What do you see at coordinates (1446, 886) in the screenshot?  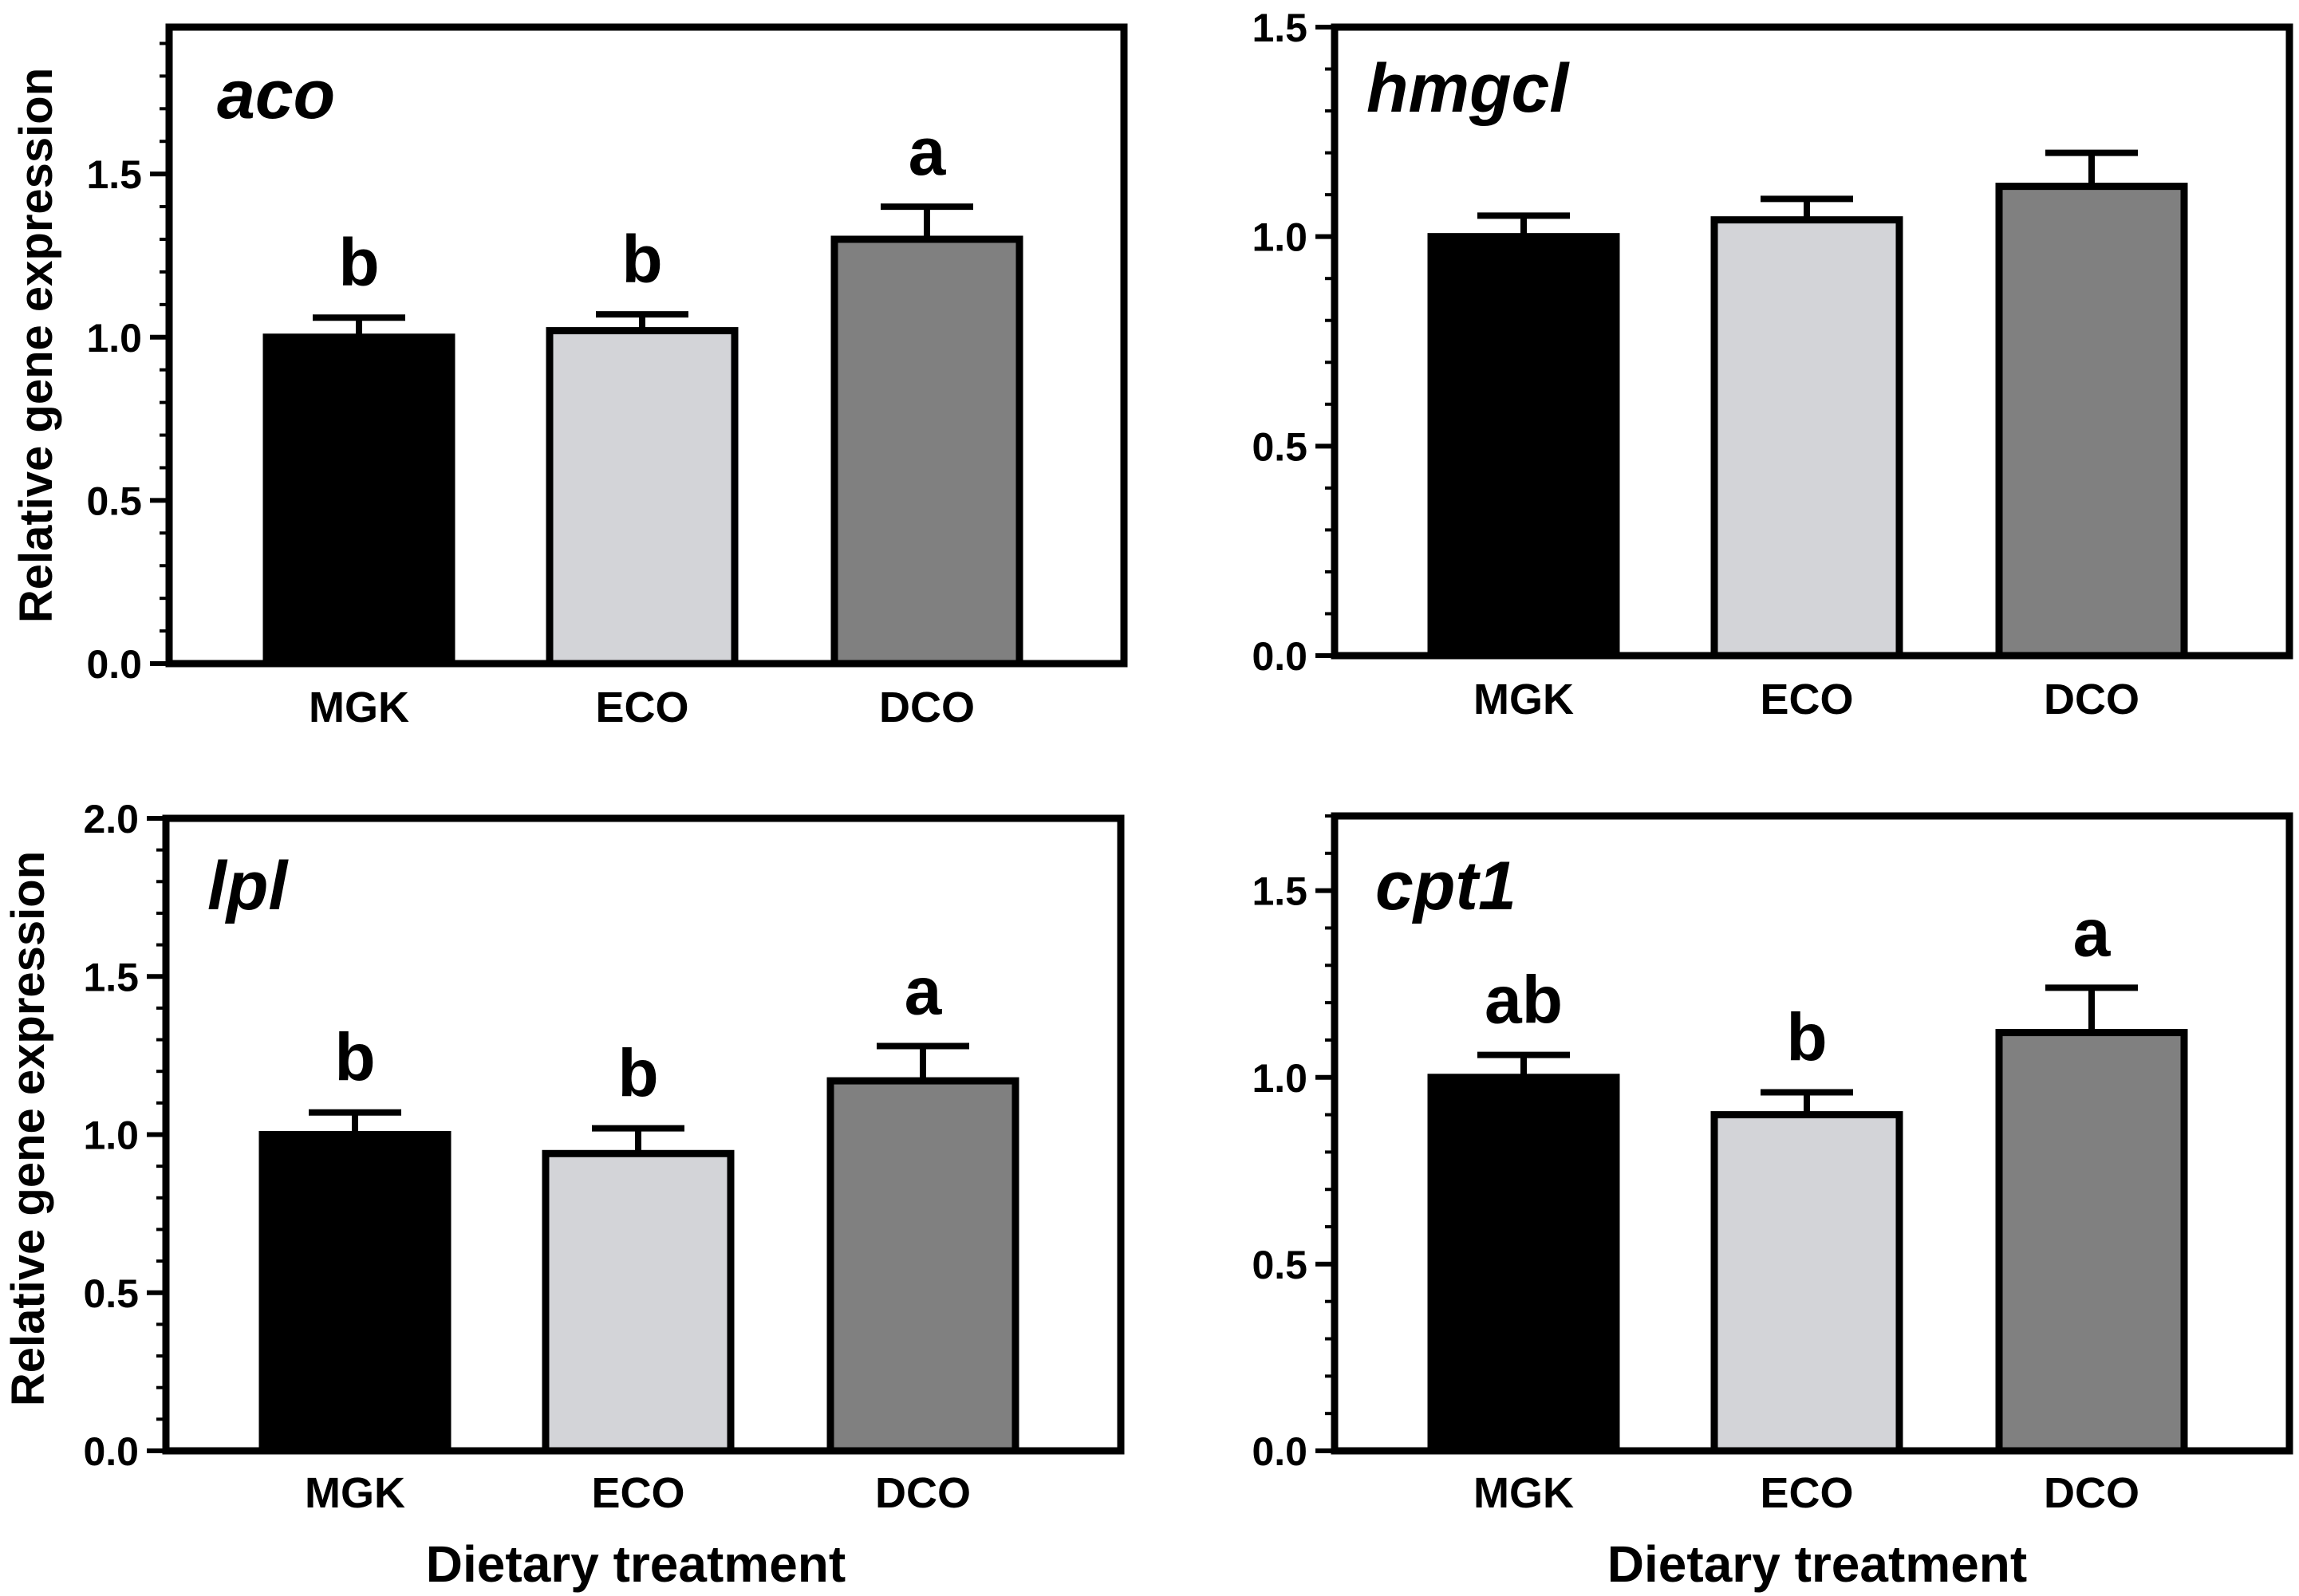 I see `gene-title: cpt1` at bounding box center [1446, 886].